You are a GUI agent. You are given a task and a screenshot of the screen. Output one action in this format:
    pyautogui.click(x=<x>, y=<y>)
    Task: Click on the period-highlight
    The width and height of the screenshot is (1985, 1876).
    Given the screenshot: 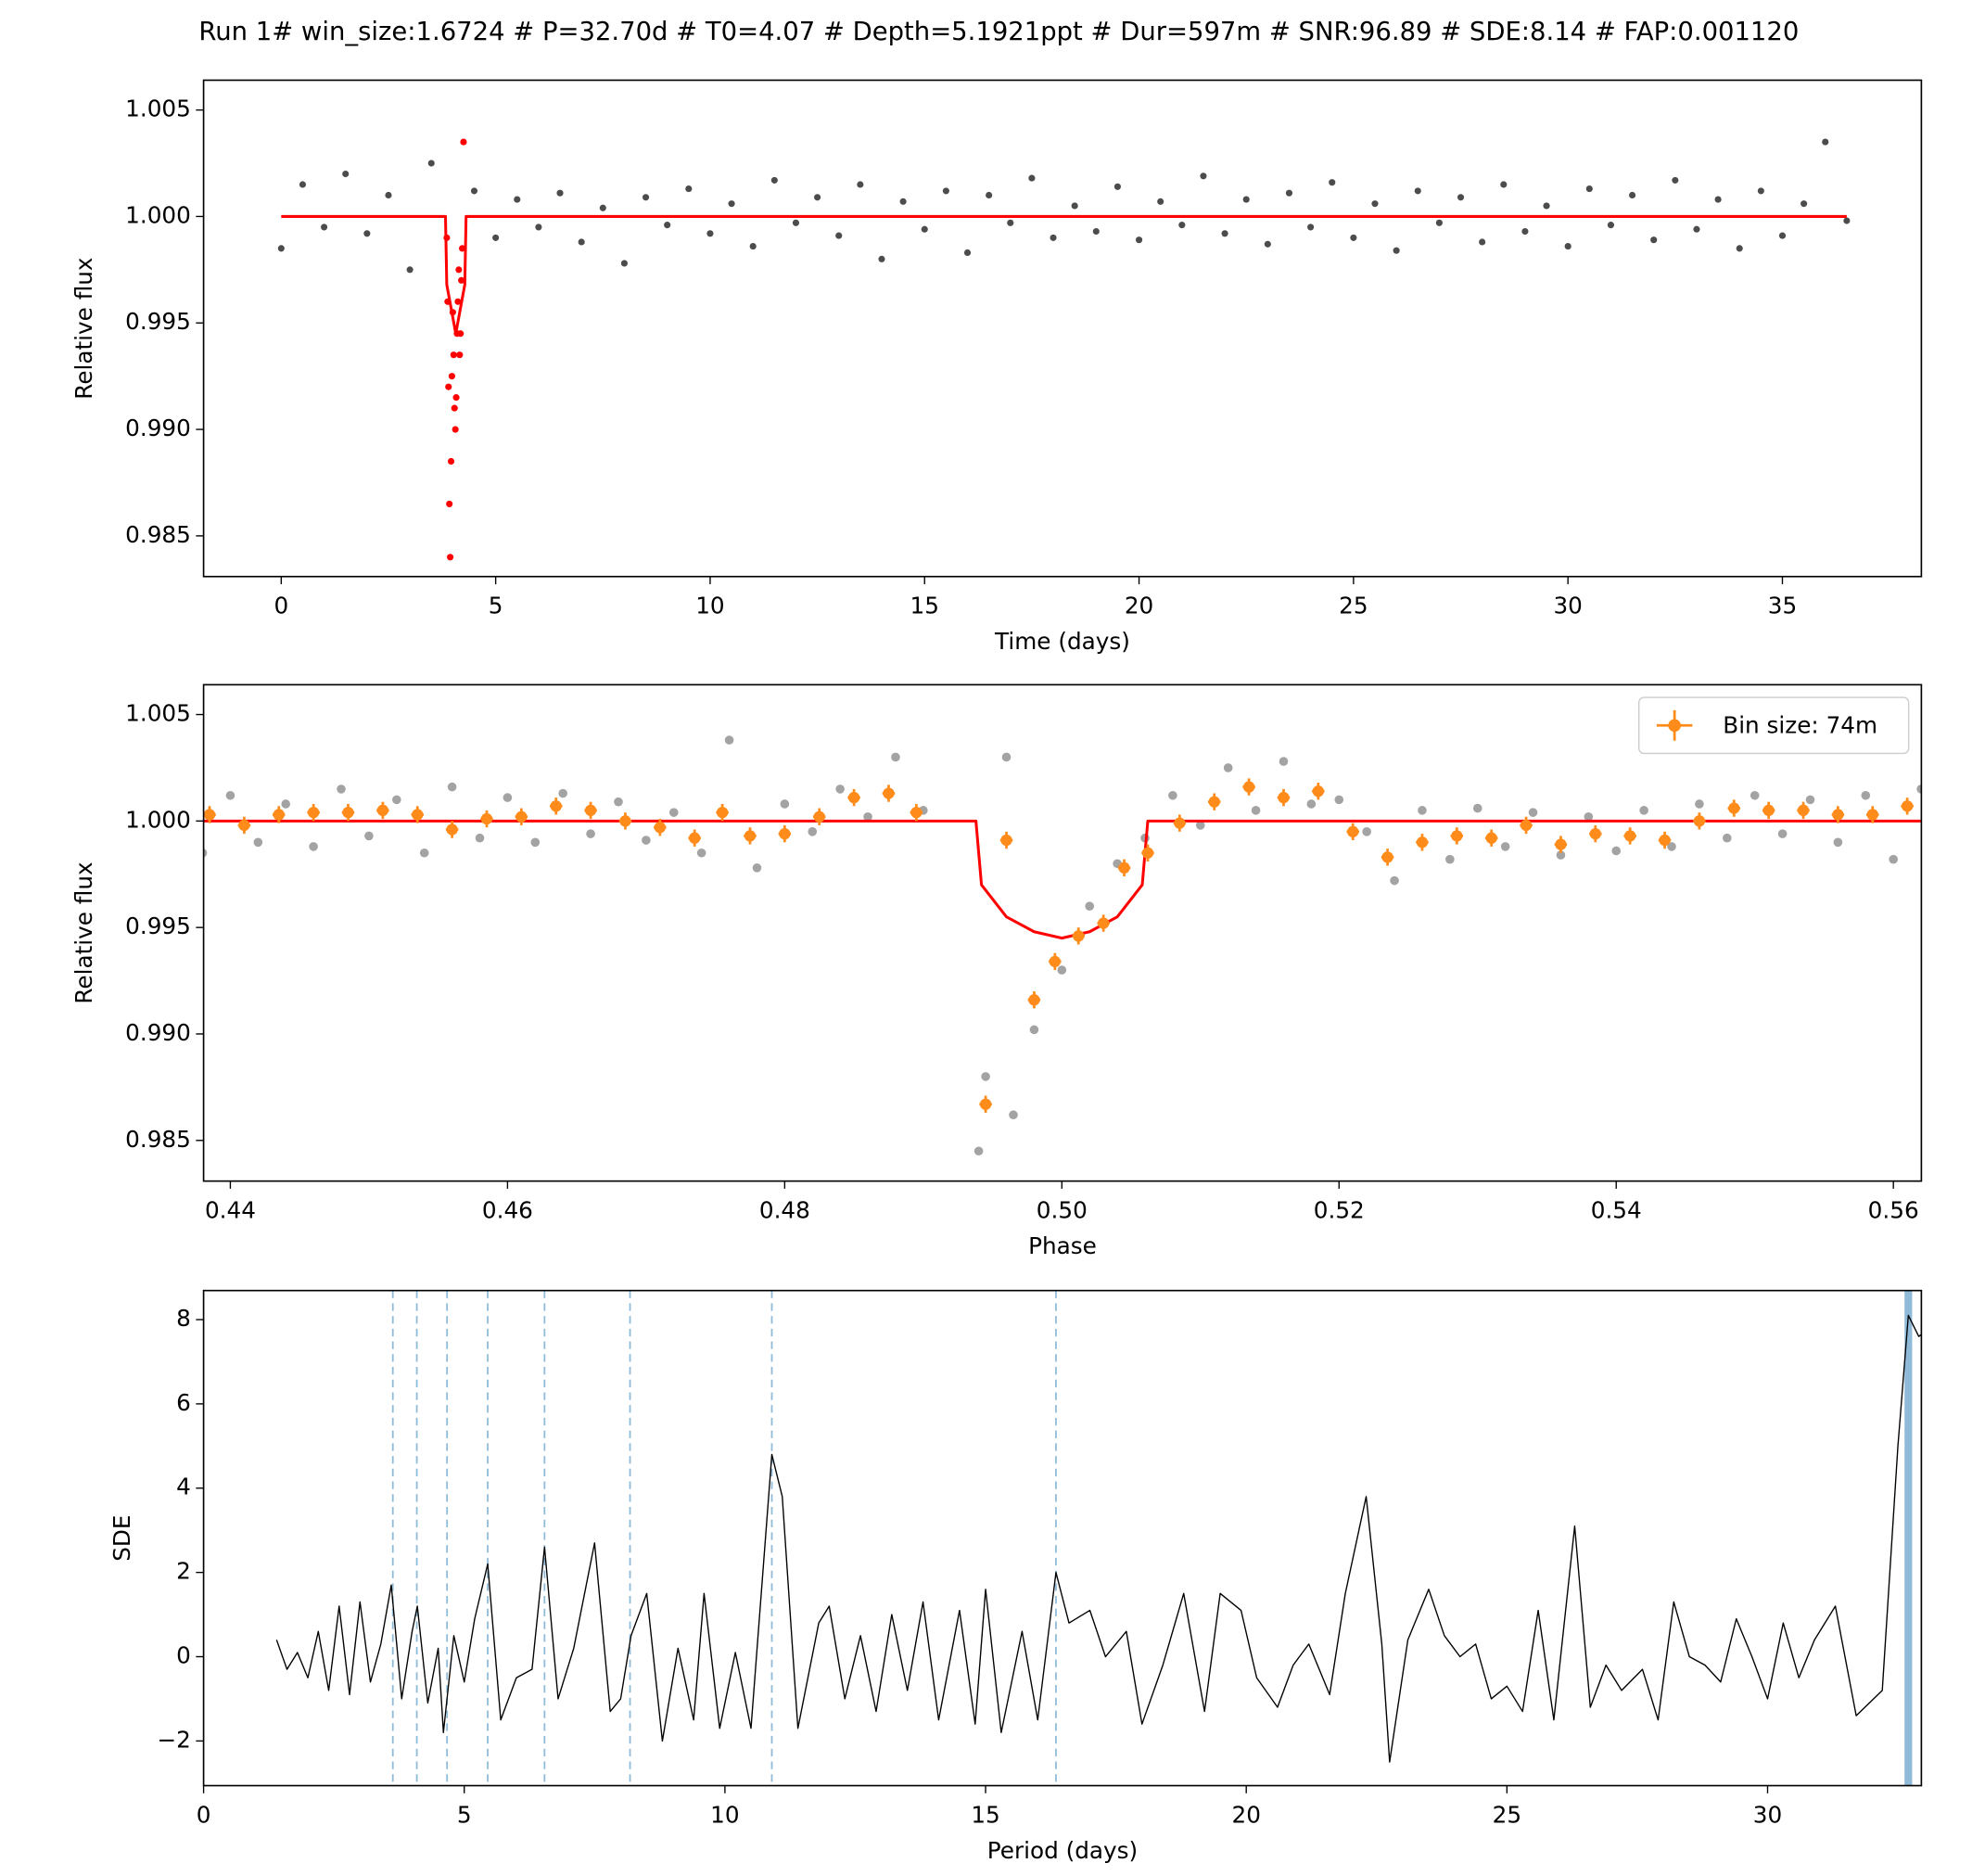 What is the action you would take?
    pyautogui.click(x=1908, y=1538)
    